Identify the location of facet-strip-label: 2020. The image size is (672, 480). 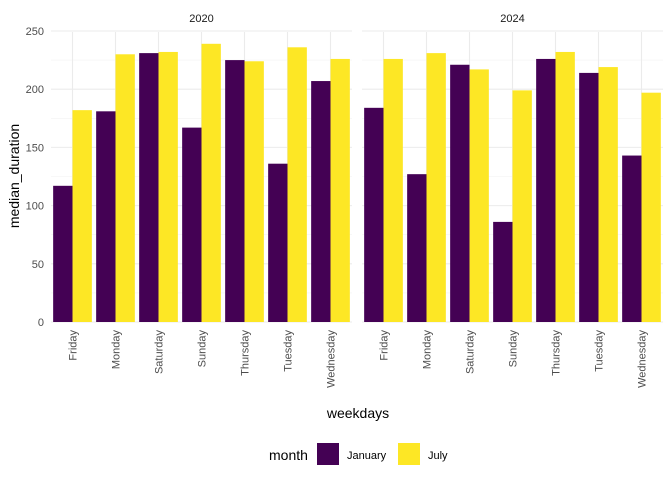
(201, 19).